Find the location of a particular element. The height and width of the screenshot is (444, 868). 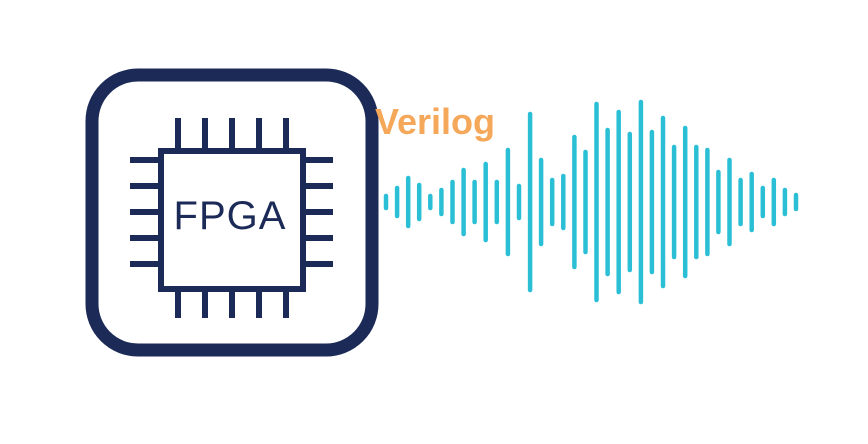

fpga-label: FPGA is located at coordinates (230, 215).